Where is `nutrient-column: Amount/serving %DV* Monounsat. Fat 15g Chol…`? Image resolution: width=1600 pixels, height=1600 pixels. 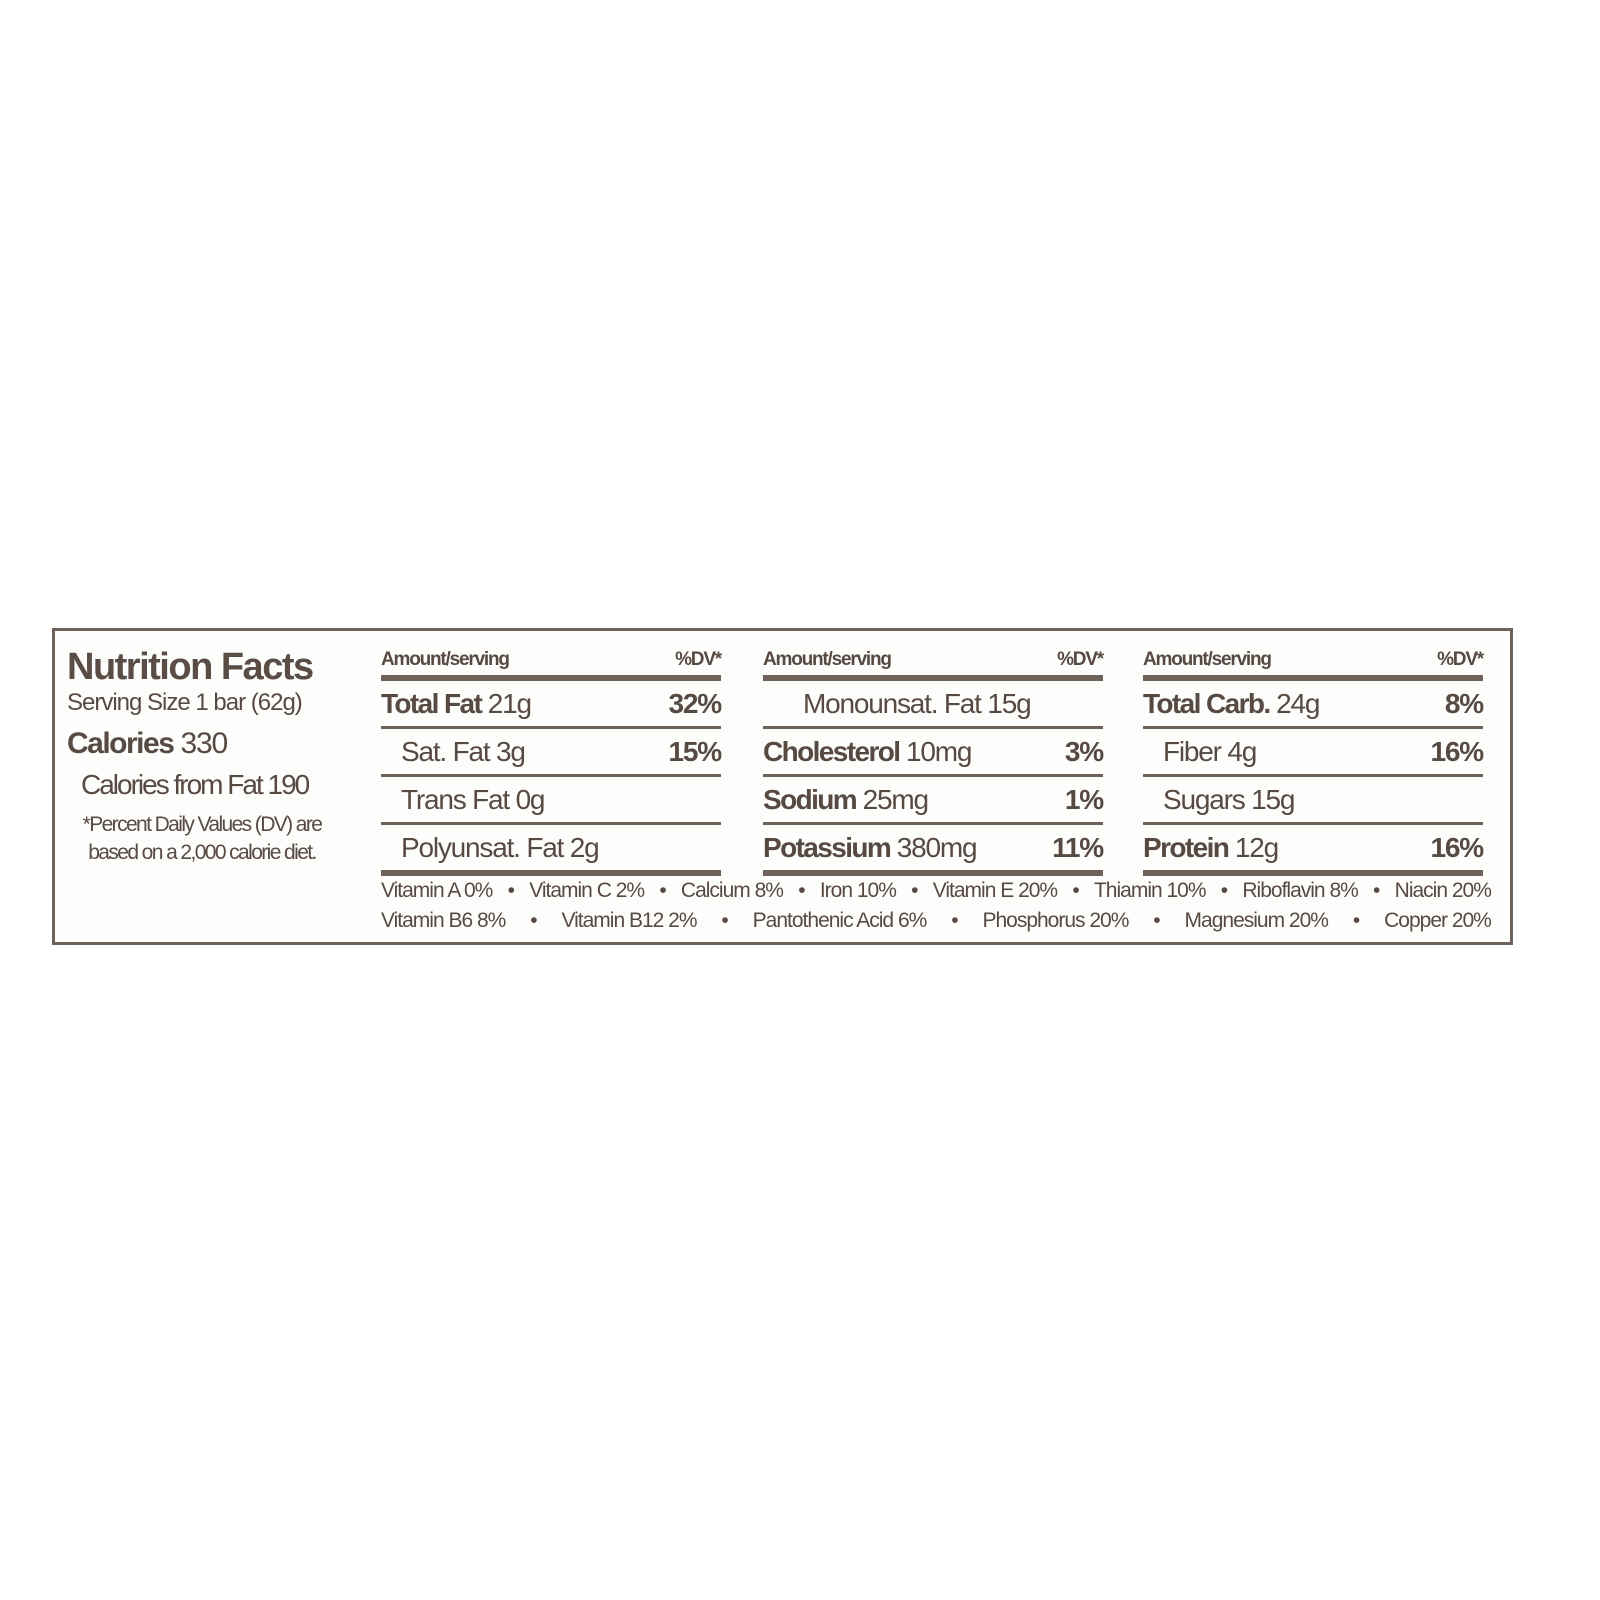
nutrient-column: Amount/serving %DV* Monounsat. Fat 15g Chol… is located at coordinates (933, 760).